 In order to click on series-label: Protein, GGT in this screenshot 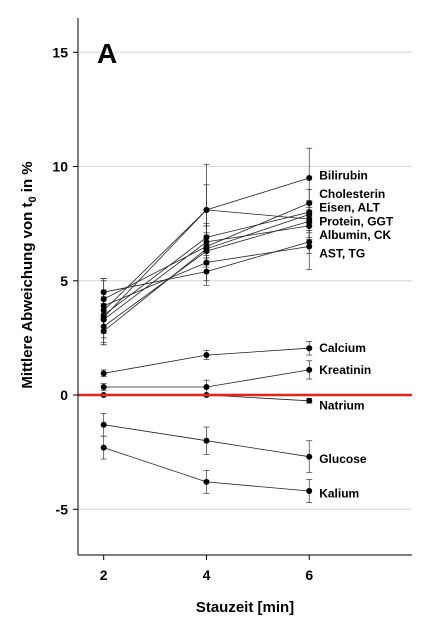, I will do `click(356, 221)`.